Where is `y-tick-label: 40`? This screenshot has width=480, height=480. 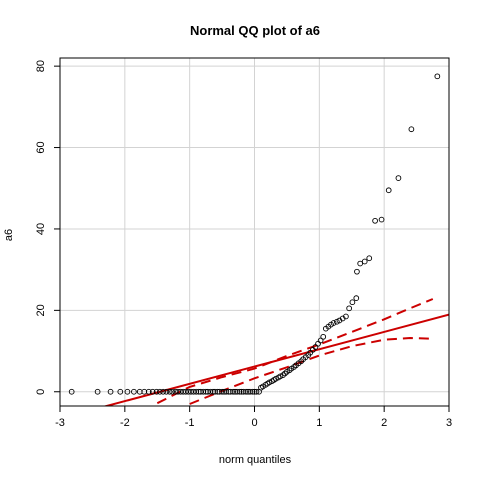 y-tick-label: 40 is located at coordinates (41, 229).